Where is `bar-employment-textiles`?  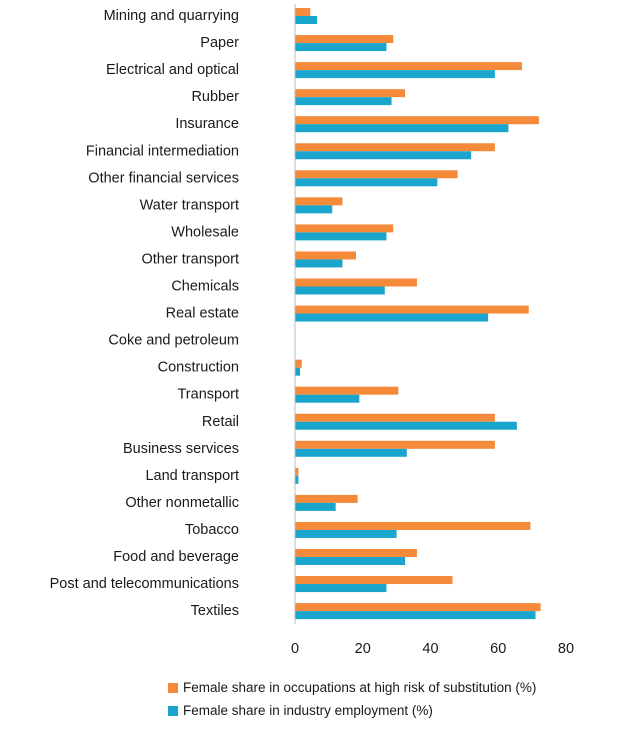 bar-employment-textiles is located at coordinates (415, 615).